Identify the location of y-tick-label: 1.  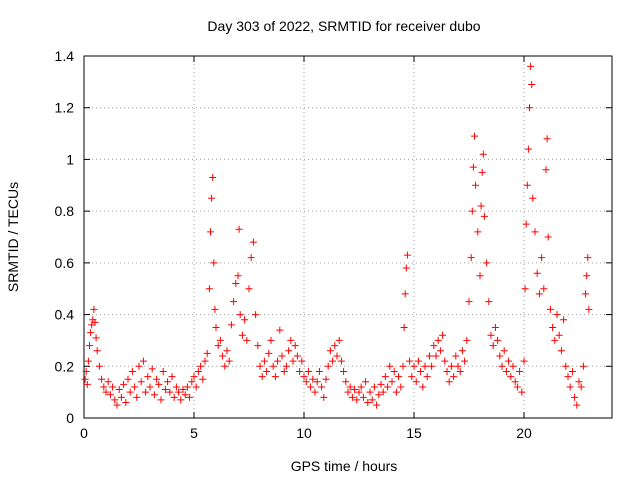
(70, 159).